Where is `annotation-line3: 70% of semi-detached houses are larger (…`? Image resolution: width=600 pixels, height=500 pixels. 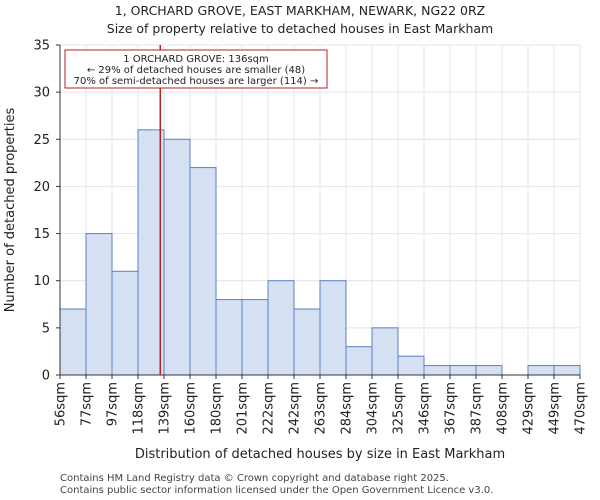 annotation-line3: 70% of semi-detached houses are larger (… is located at coordinates (196, 81).